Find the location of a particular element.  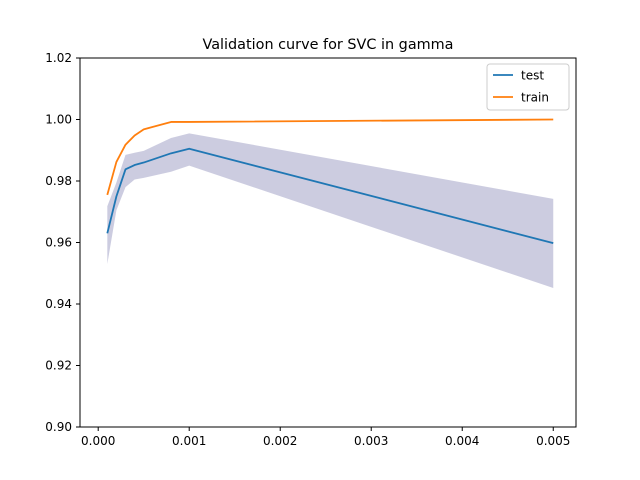

legend-label-train: train is located at coordinates (535, 98).